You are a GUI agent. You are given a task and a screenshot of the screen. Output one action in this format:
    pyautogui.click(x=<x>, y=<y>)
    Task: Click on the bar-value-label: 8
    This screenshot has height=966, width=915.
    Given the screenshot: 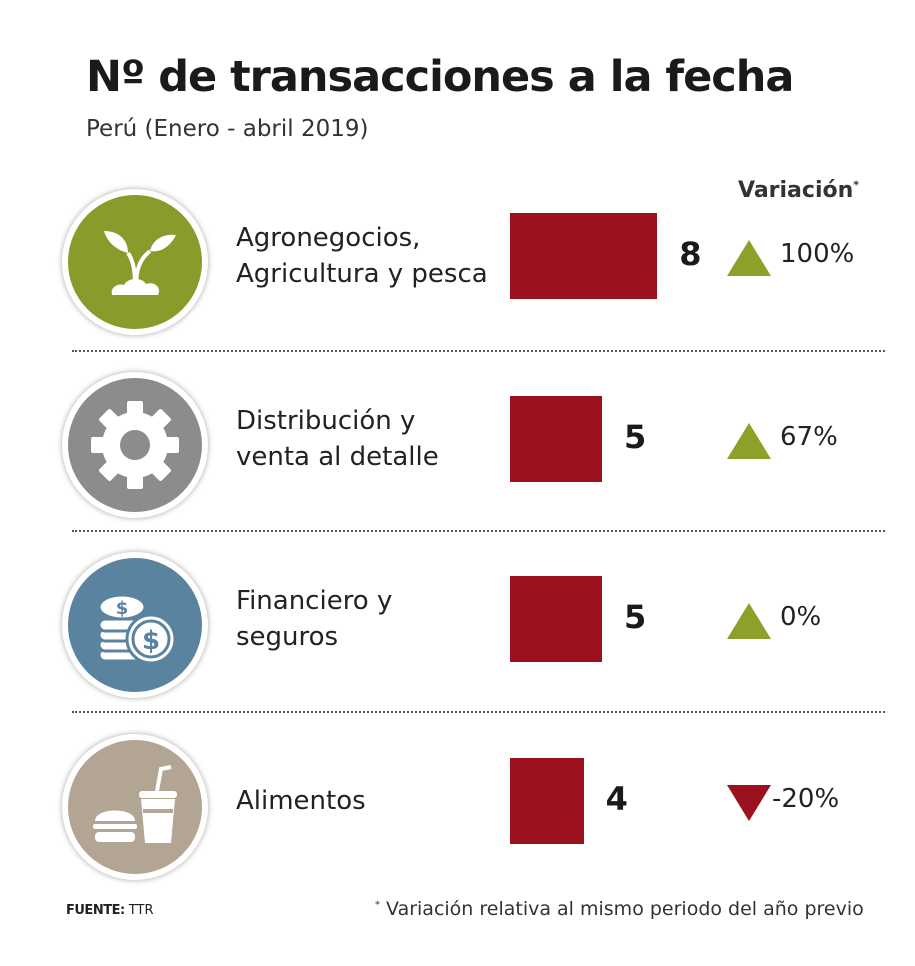 What is the action you would take?
    pyautogui.click(x=690, y=254)
    